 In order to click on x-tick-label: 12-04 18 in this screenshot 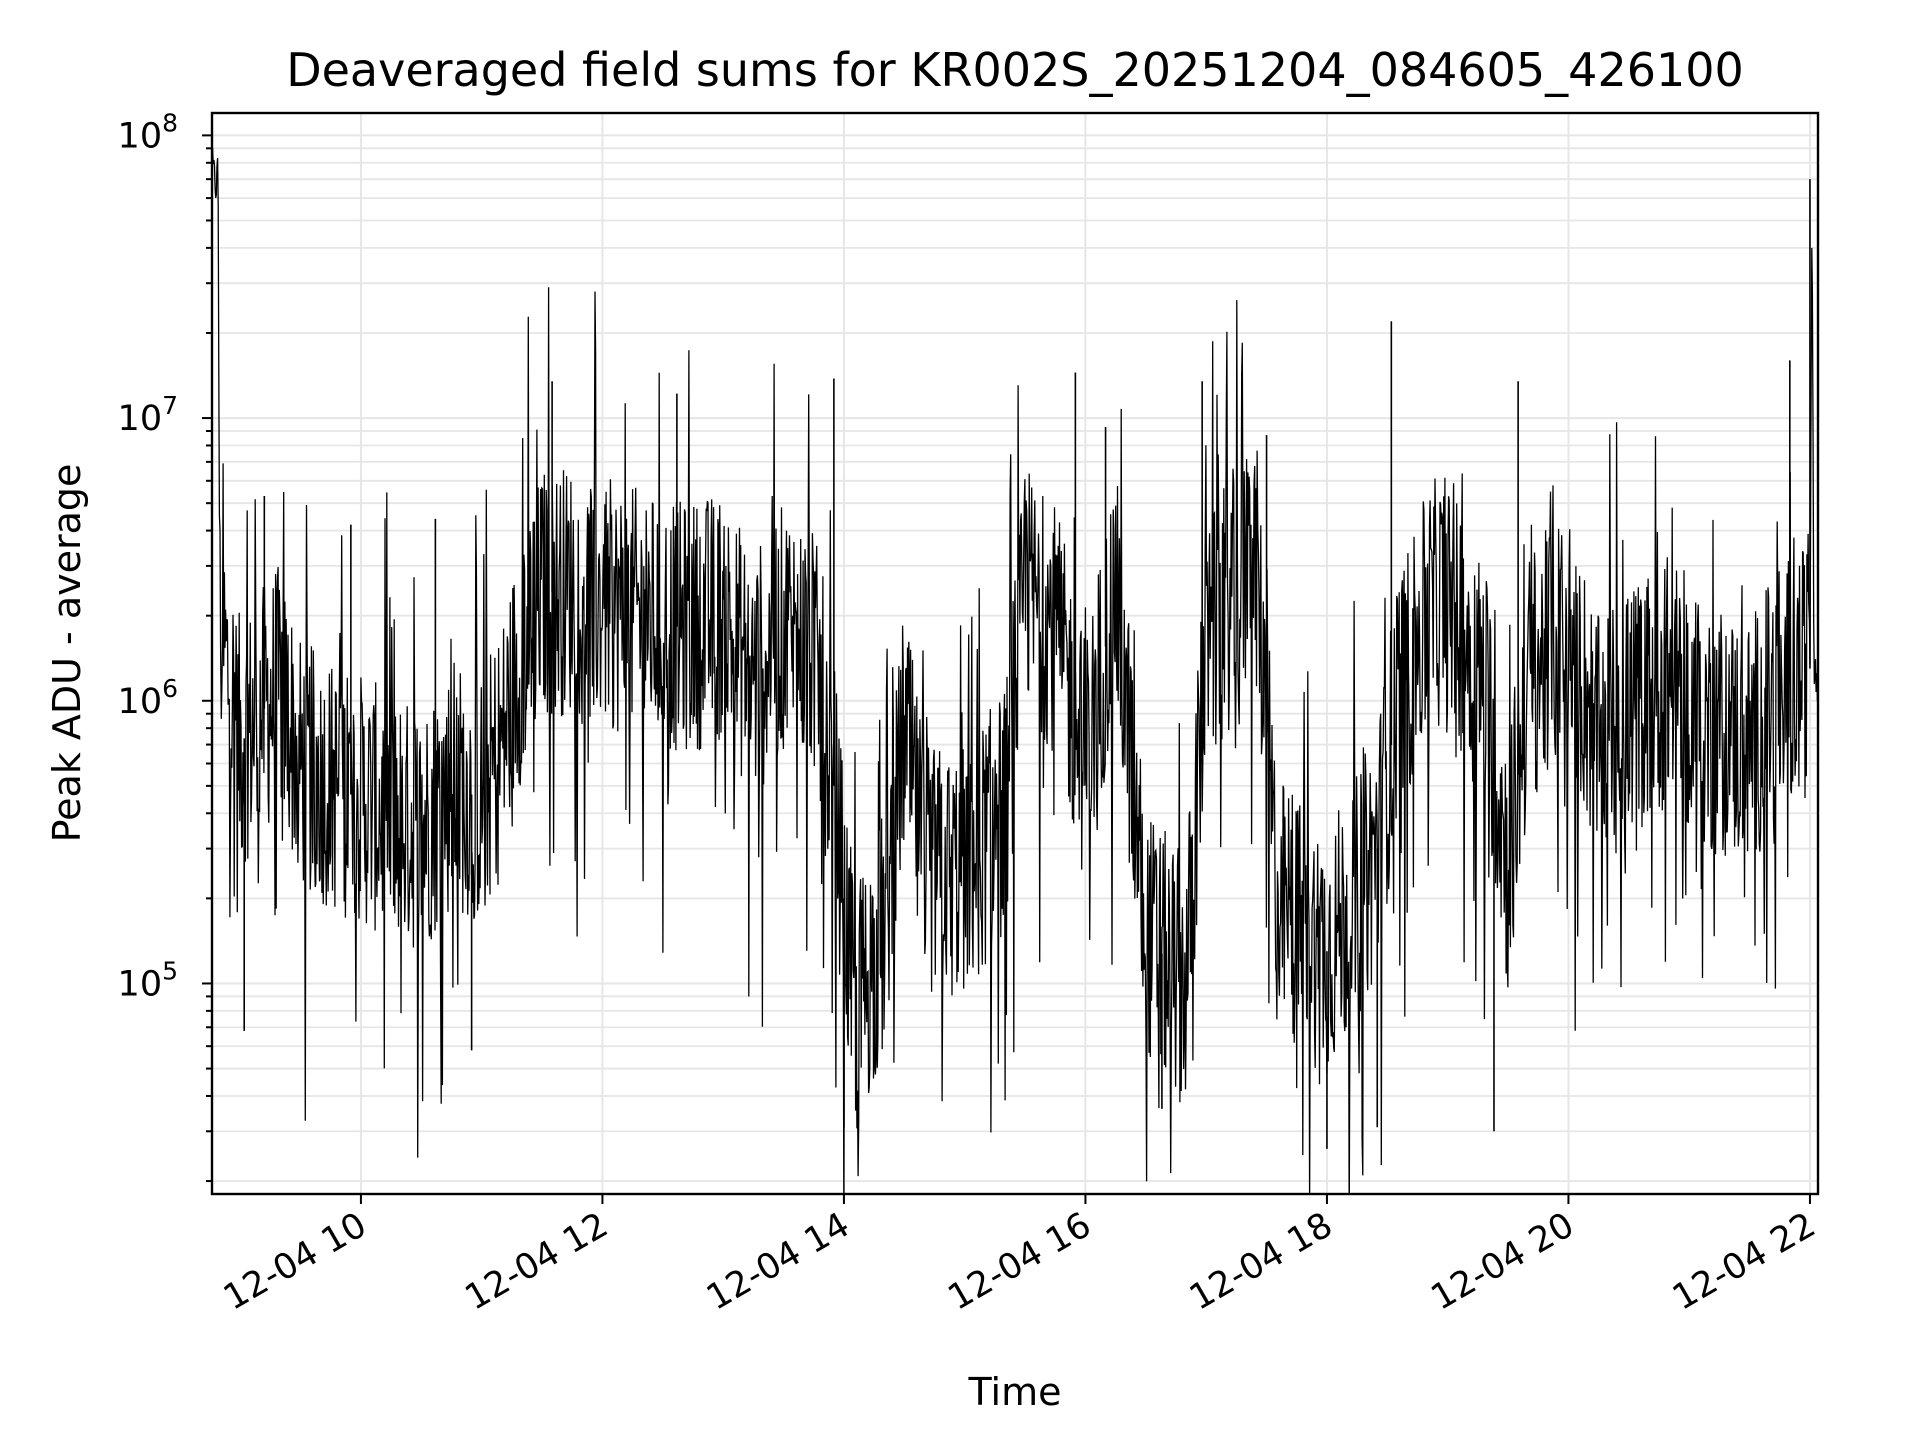, I will do `click(1261, 1261)`.